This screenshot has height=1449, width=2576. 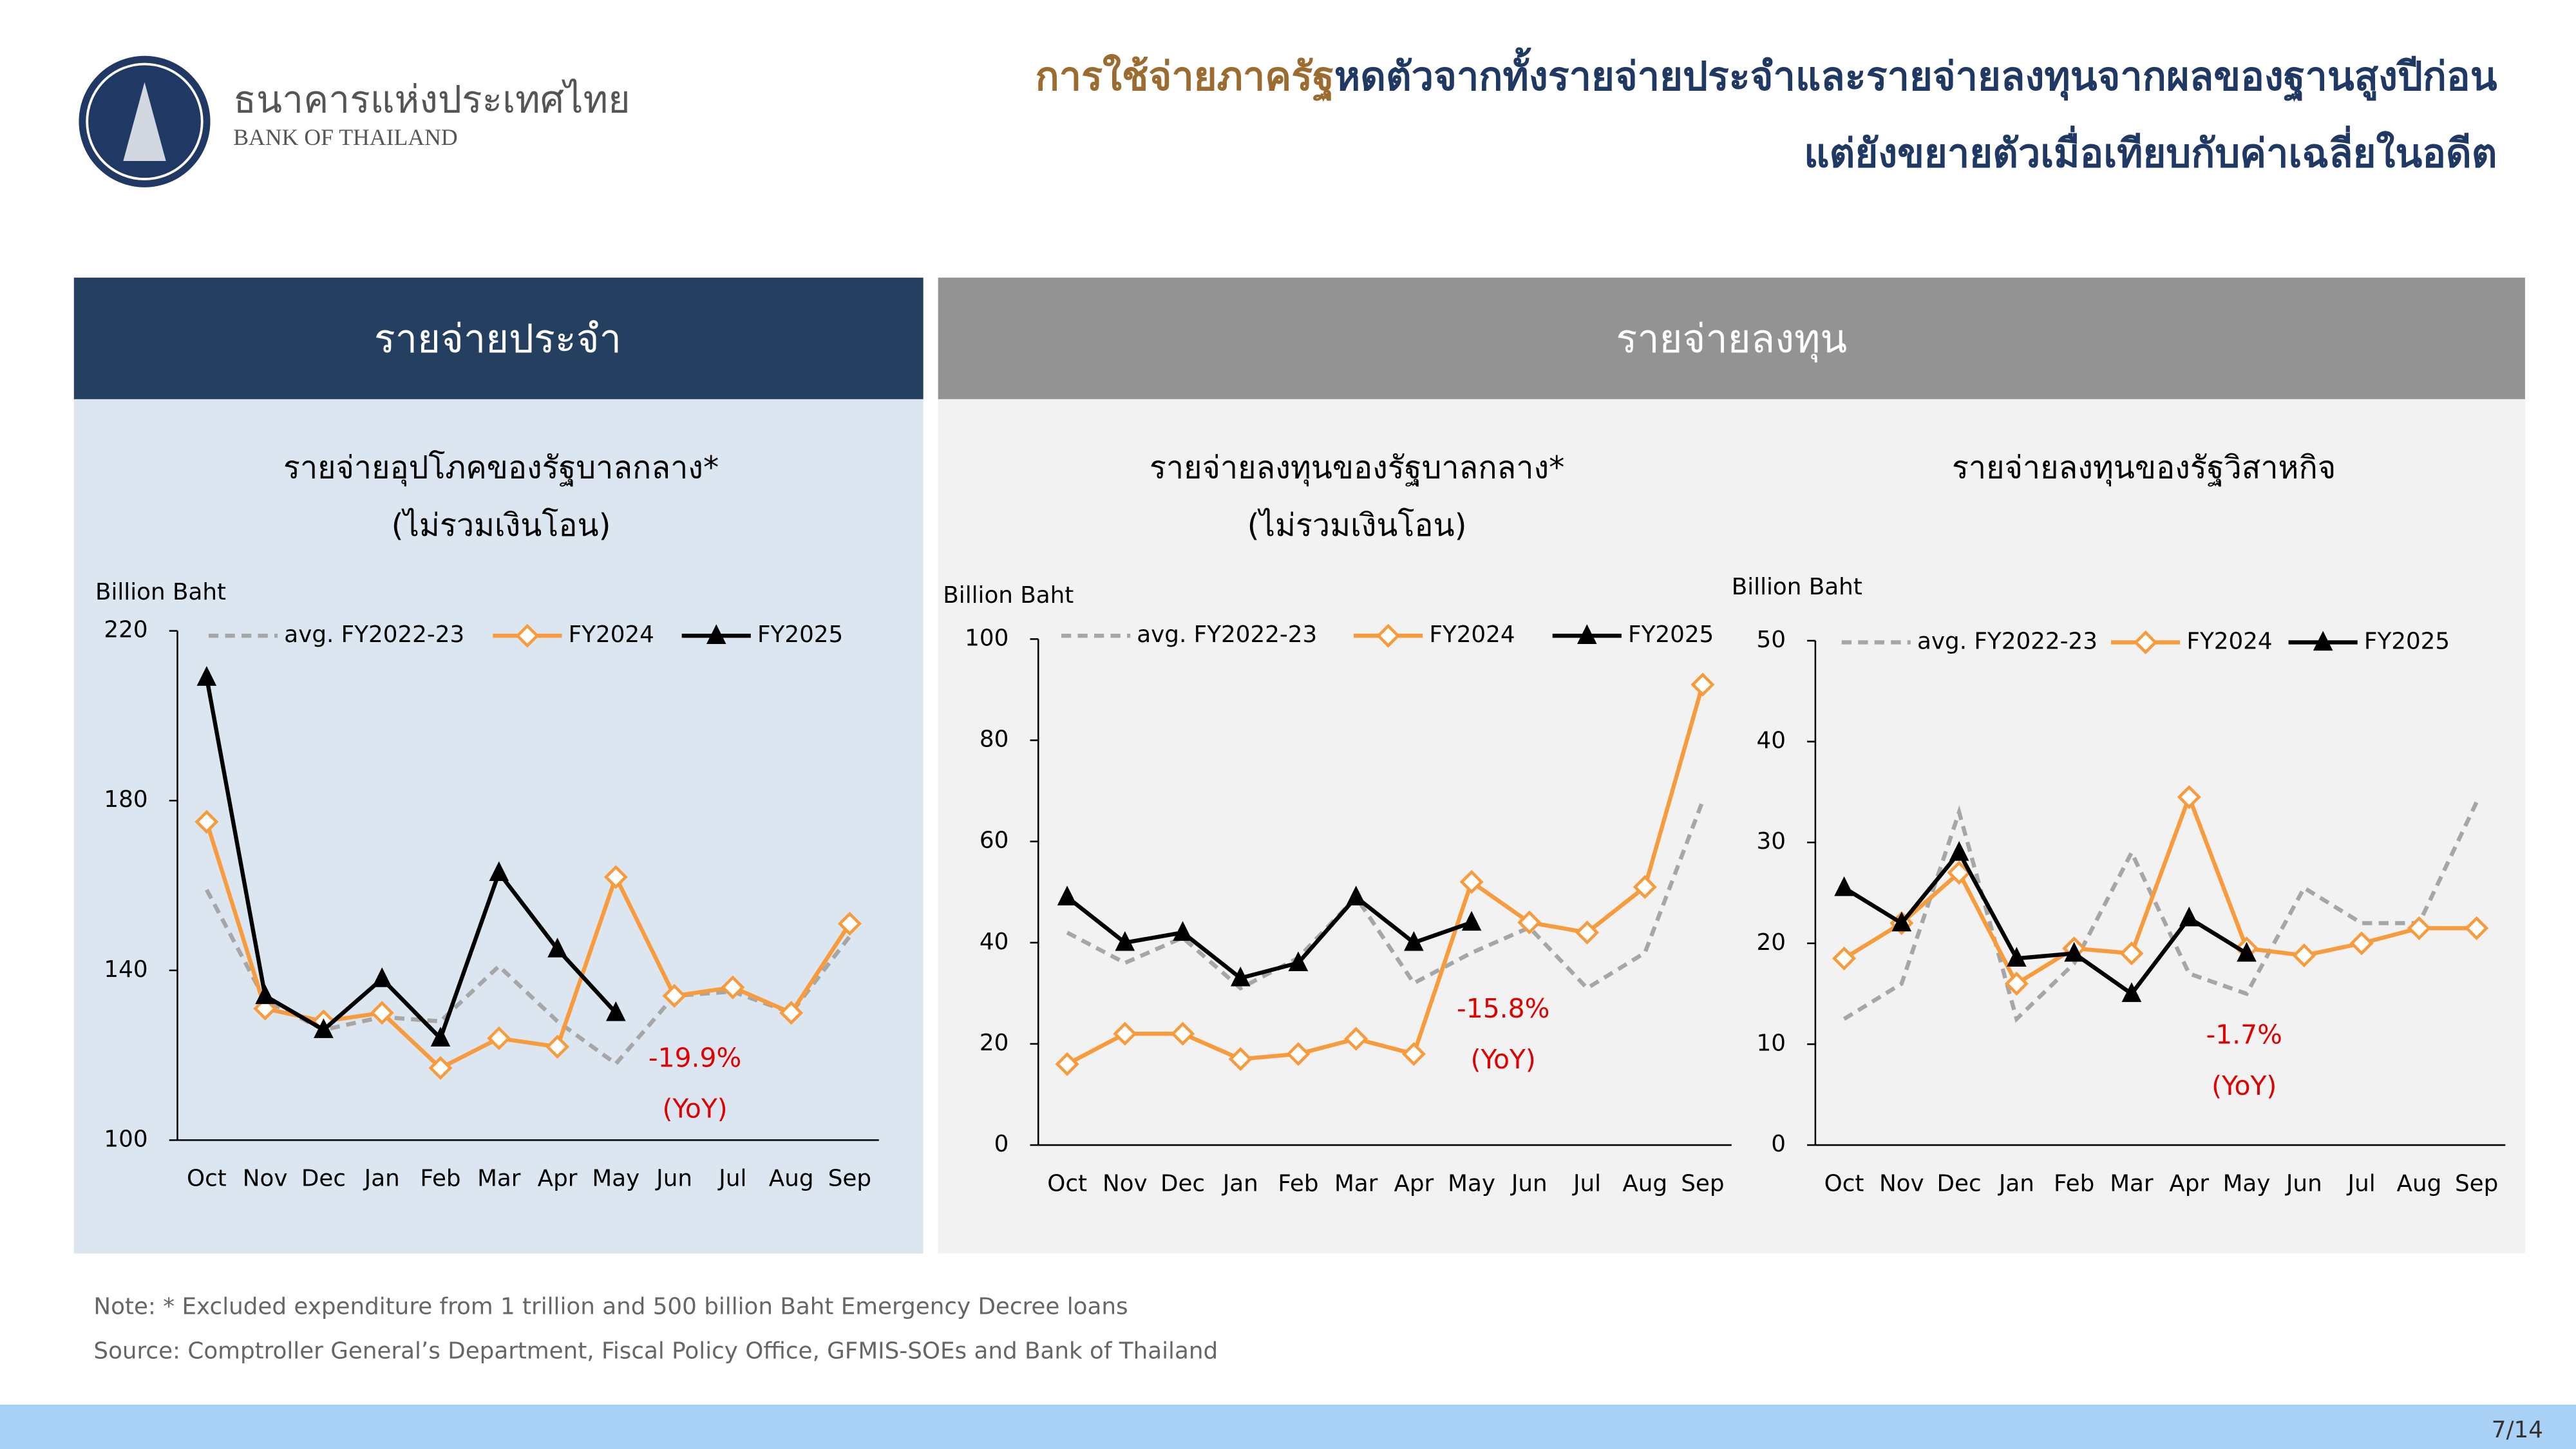 What do you see at coordinates (1503, 1008) in the screenshot?
I see `annotation: -15.8%` at bounding box center [1503, 1008].